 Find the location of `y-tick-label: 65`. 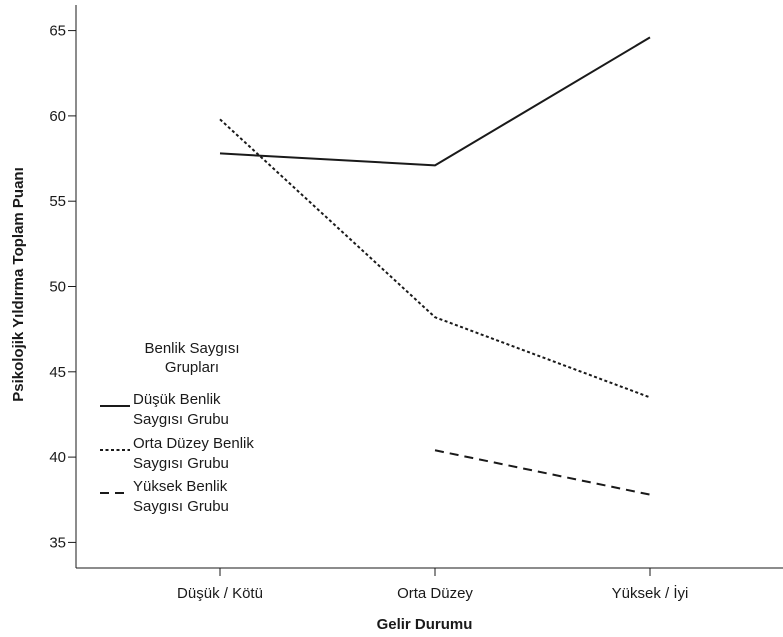

y-tick-label: 65 is located at coordinates (57, 31).